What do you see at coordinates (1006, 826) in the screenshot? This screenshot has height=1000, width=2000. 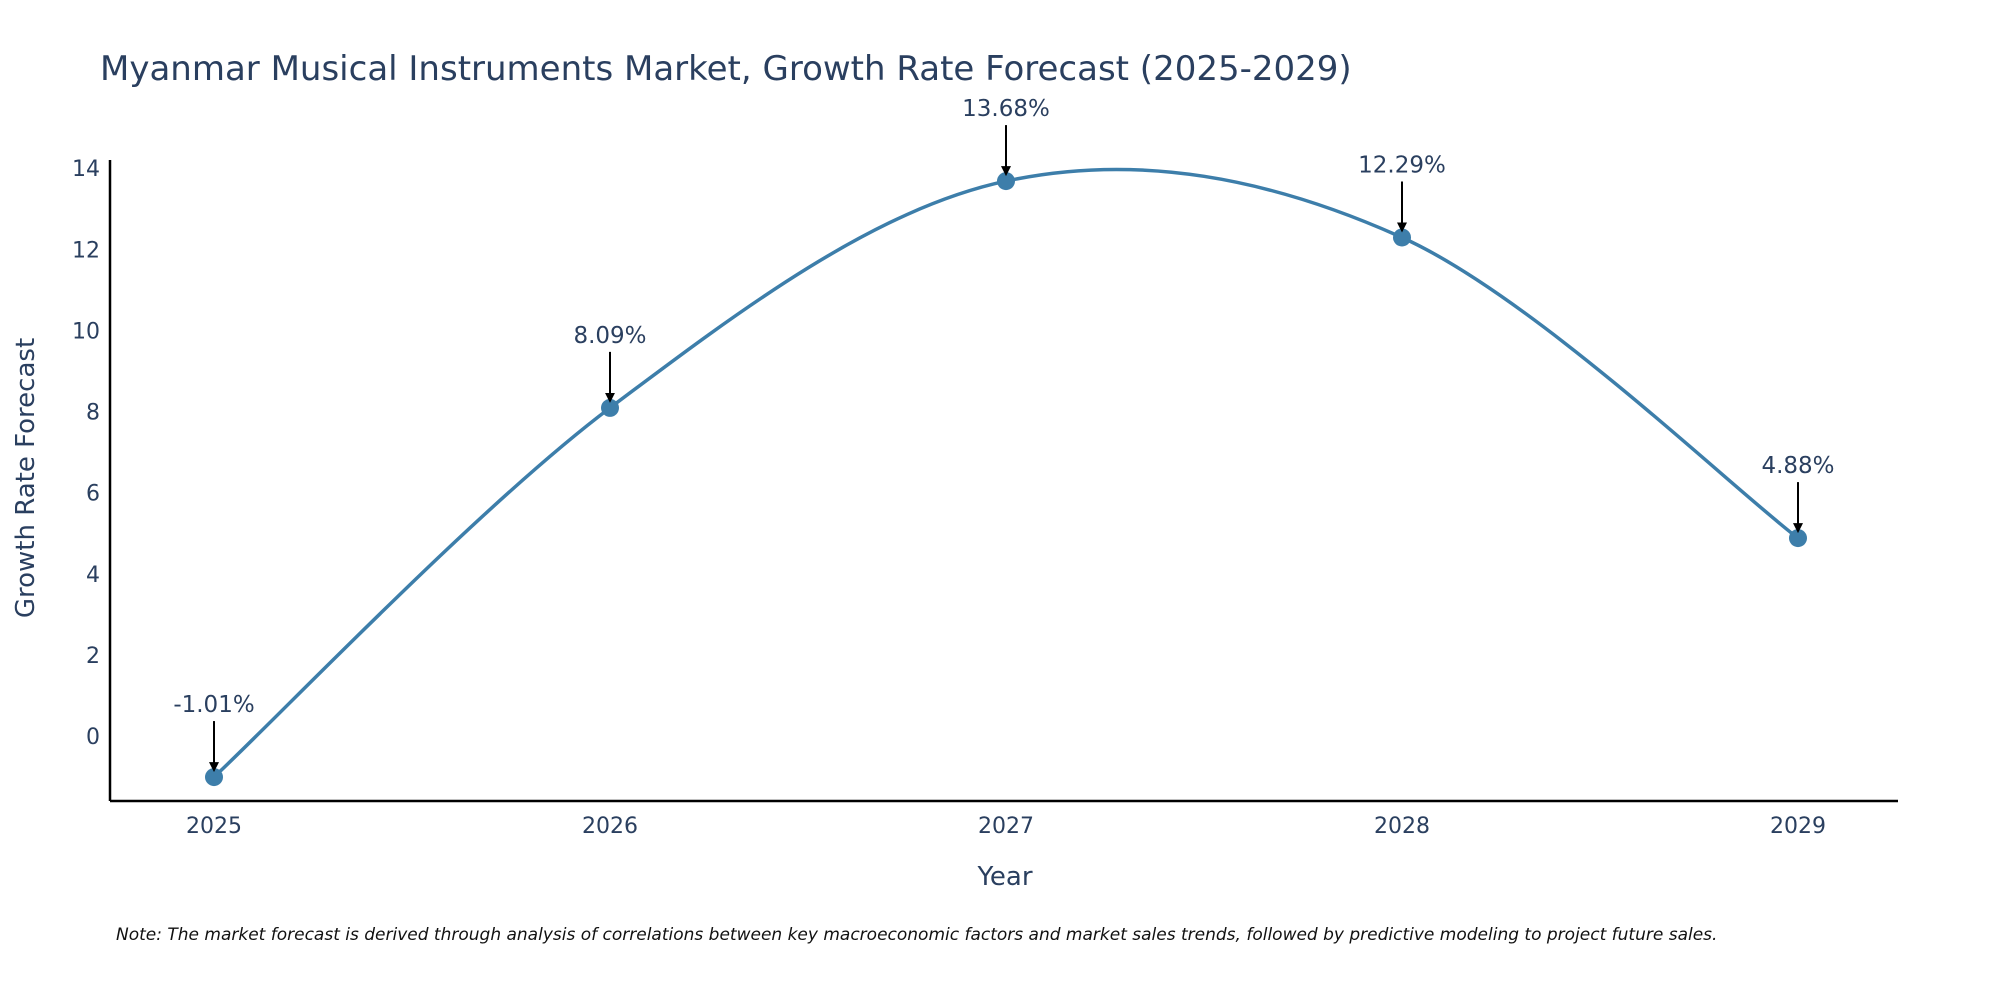 I see `x-tick-label: 2027` at bounding box center [1006, 826].